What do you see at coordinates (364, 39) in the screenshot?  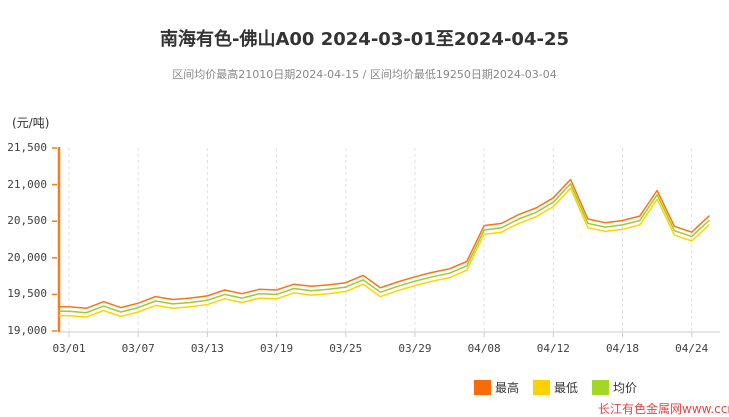 I see `chart-title: 南海有色-佛山A00 2024-03-01至2024-04-25` at bounding box center [364, 39].